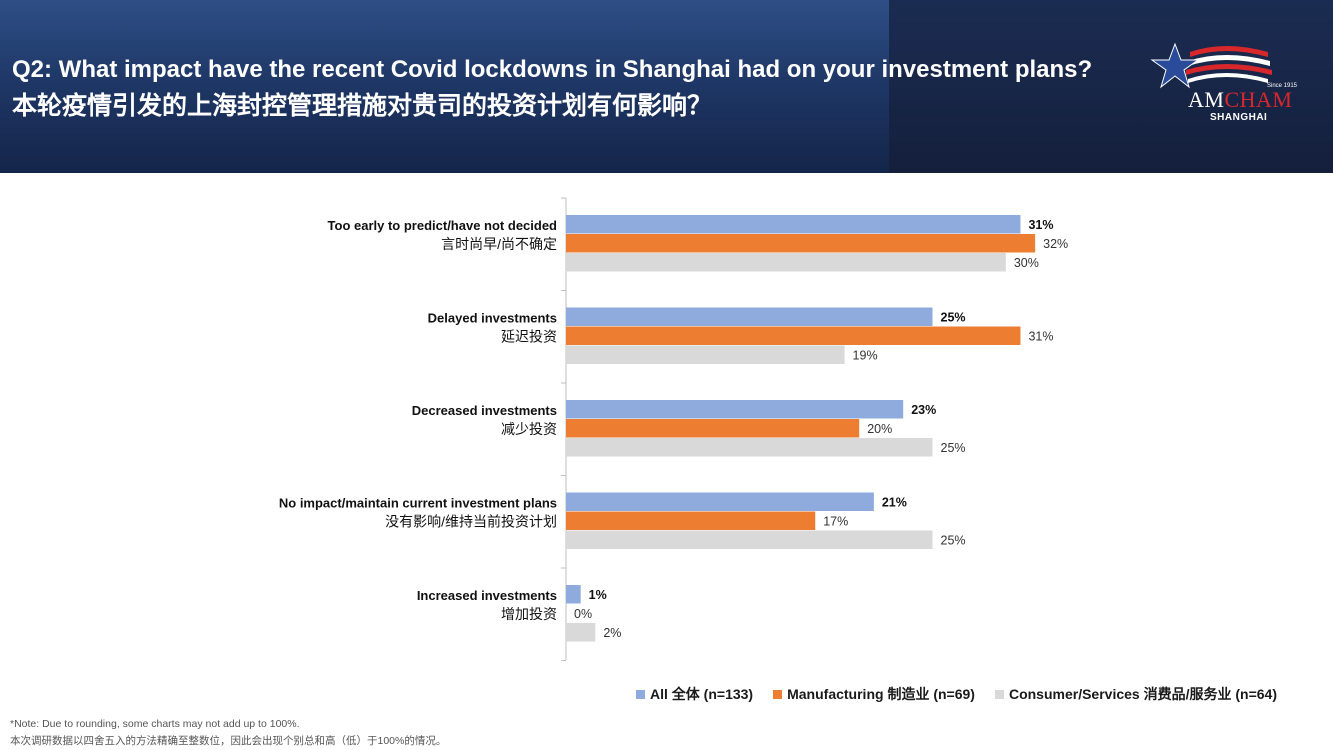 This screenshot has width=1333, height=750. What do you see at coordinates (1055, 244) in the screenshot?
I see `data-label: 32%` at bounding box center [1055, 244].